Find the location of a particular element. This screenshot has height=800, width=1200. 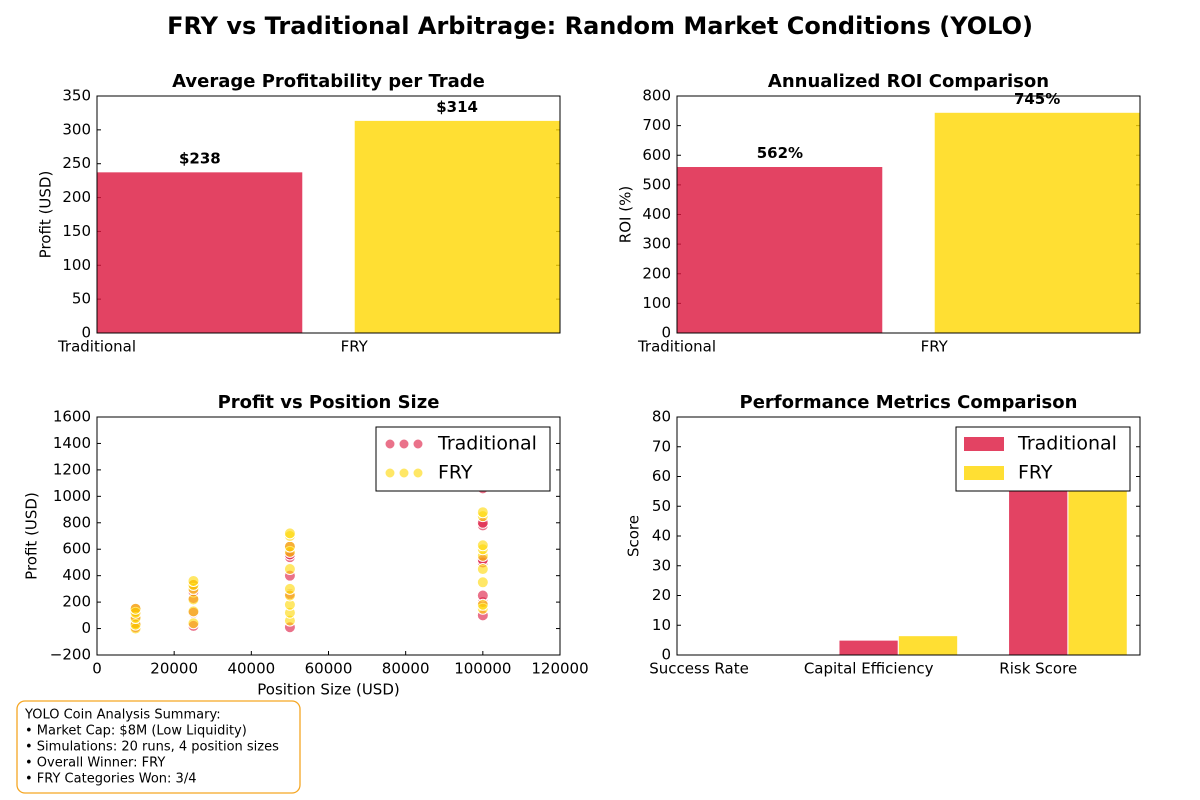

x-tick-label: 100000 is located at coordinates (482, 669).